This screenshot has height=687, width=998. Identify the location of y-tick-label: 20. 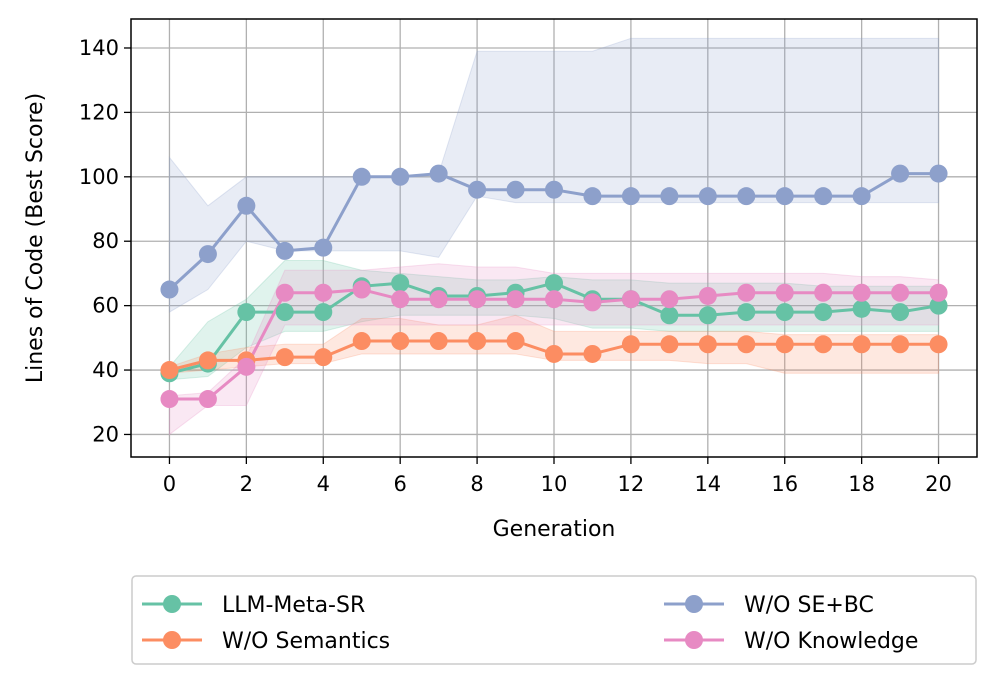
(105, 434).